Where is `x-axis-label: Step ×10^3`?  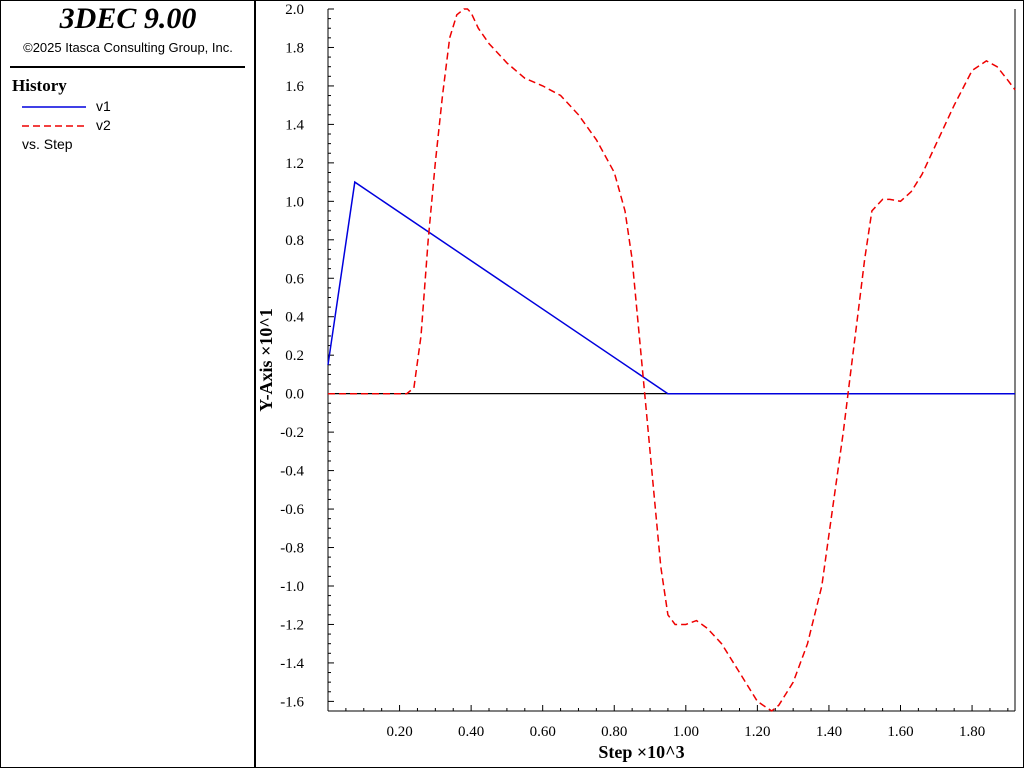
x-axis-label: Step ×10^3 is located at coordinates (641, 752).